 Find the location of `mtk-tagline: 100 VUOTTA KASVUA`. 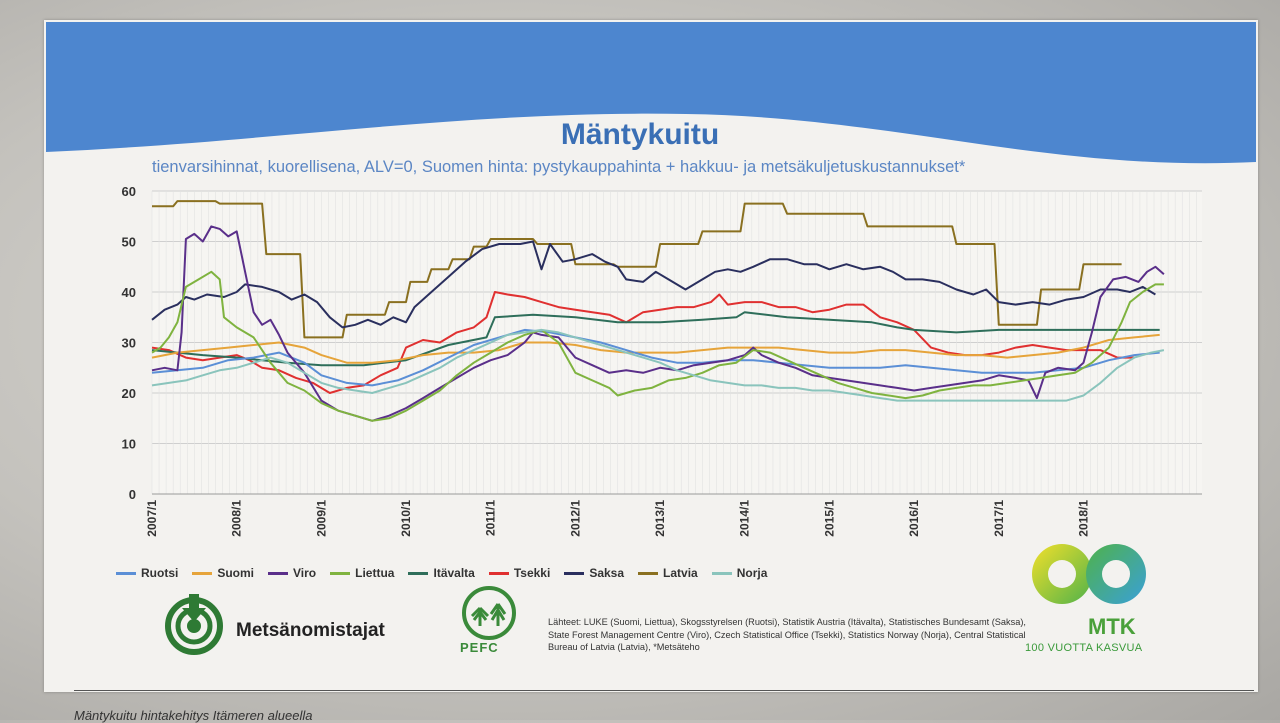

mtk-tagline: 100 VUOTTA KASVUA is located at coordinates (1084, 648).